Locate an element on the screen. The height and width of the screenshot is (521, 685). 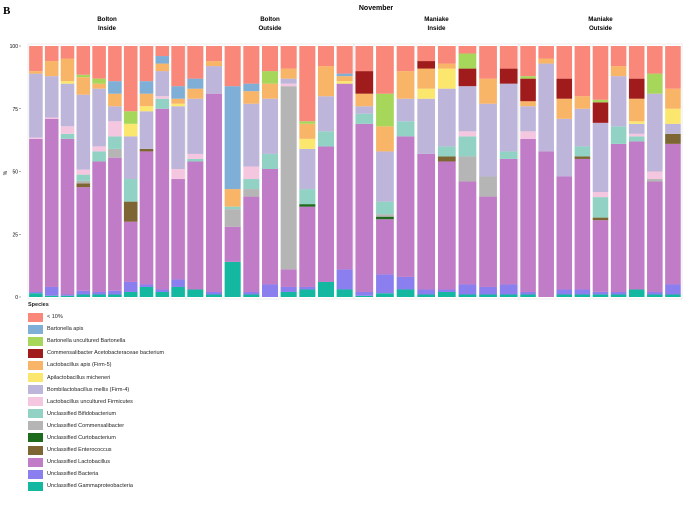
legend-label: Lactobacillus apis (Firm-5) is located at coordinates (79, 365).